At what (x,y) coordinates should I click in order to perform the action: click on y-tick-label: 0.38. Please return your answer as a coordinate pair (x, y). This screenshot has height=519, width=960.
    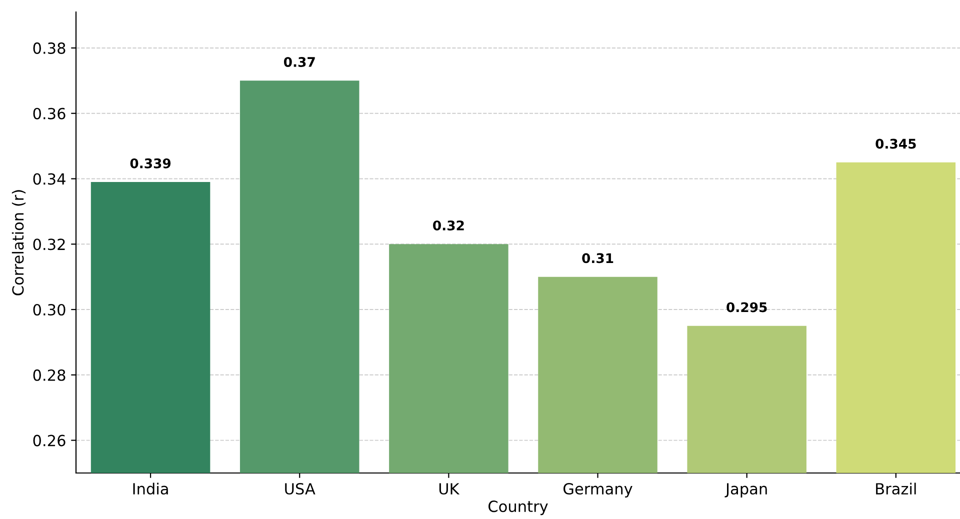
    Looking at the image, I should click on (49, 48).